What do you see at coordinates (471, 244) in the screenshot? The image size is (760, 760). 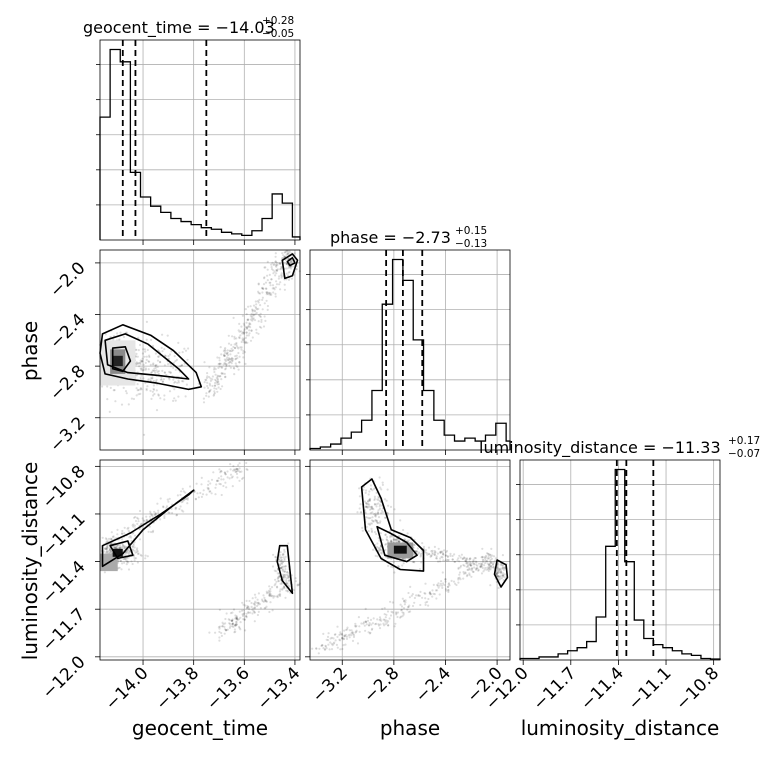 I see `title-phase-minus: −0.13` at bounding box center [471, 244].